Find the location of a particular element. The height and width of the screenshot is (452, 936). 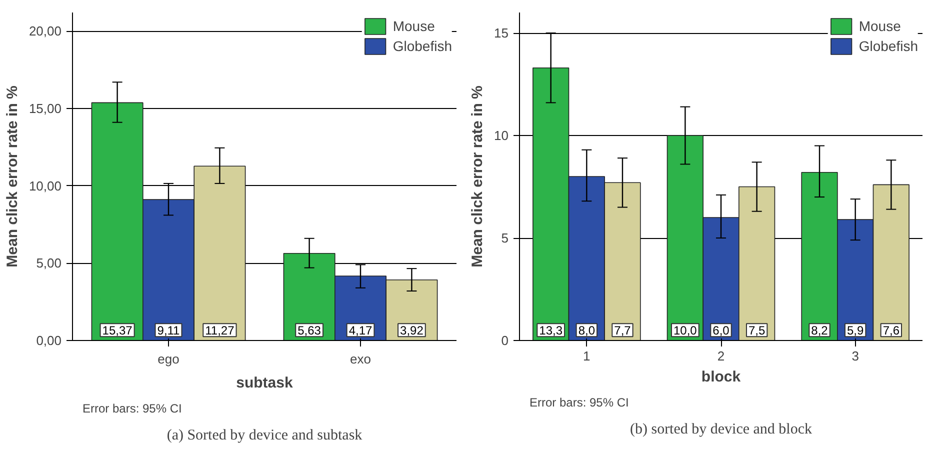

y-tick-label: 20,00 is located at coordinates (45, 31).